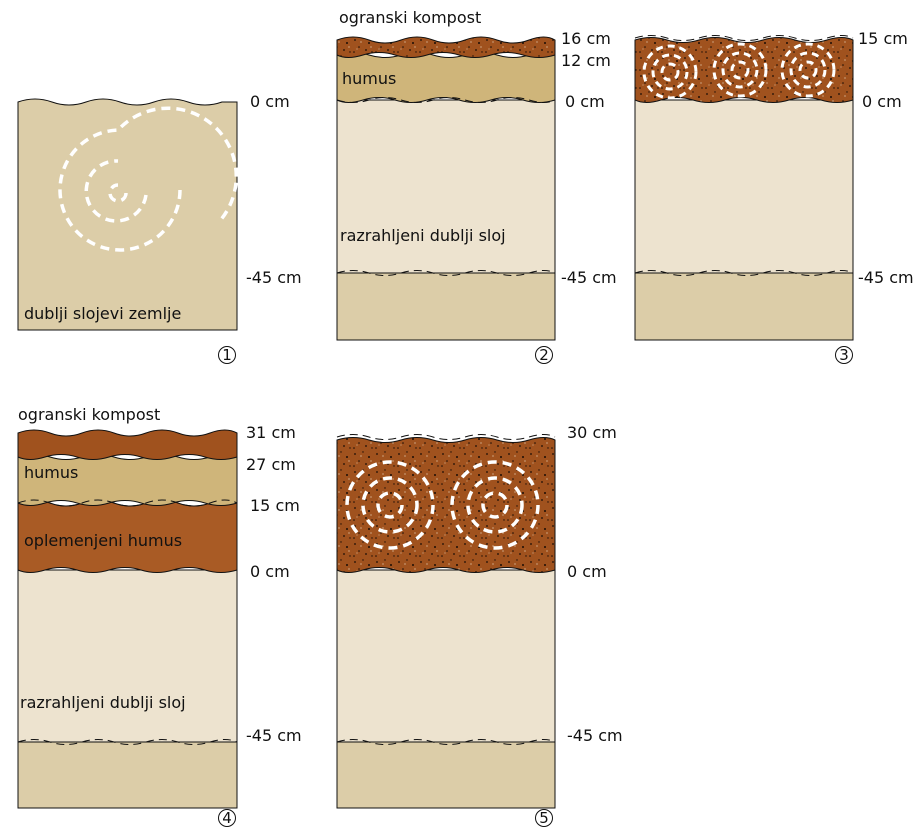 This screenshot has width=923, height=832. I want to click on panel-number: 5, so click(544, 818).